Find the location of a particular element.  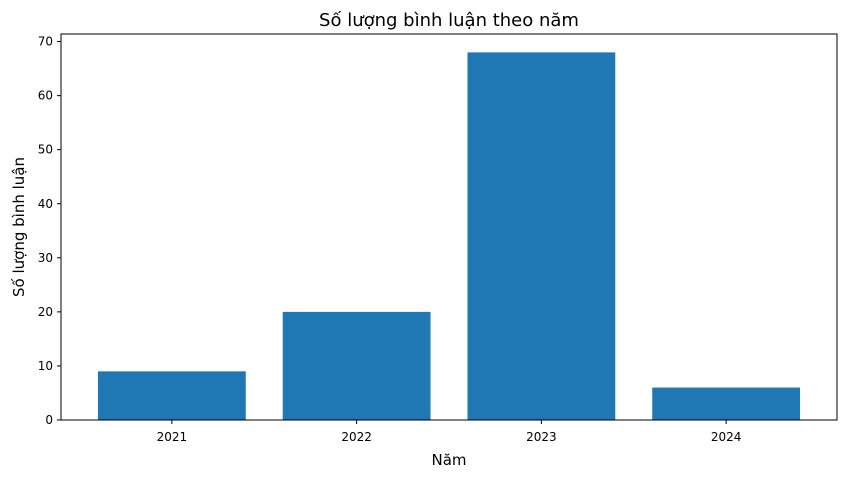

bar-2021 is located at coordinates (171, 395).